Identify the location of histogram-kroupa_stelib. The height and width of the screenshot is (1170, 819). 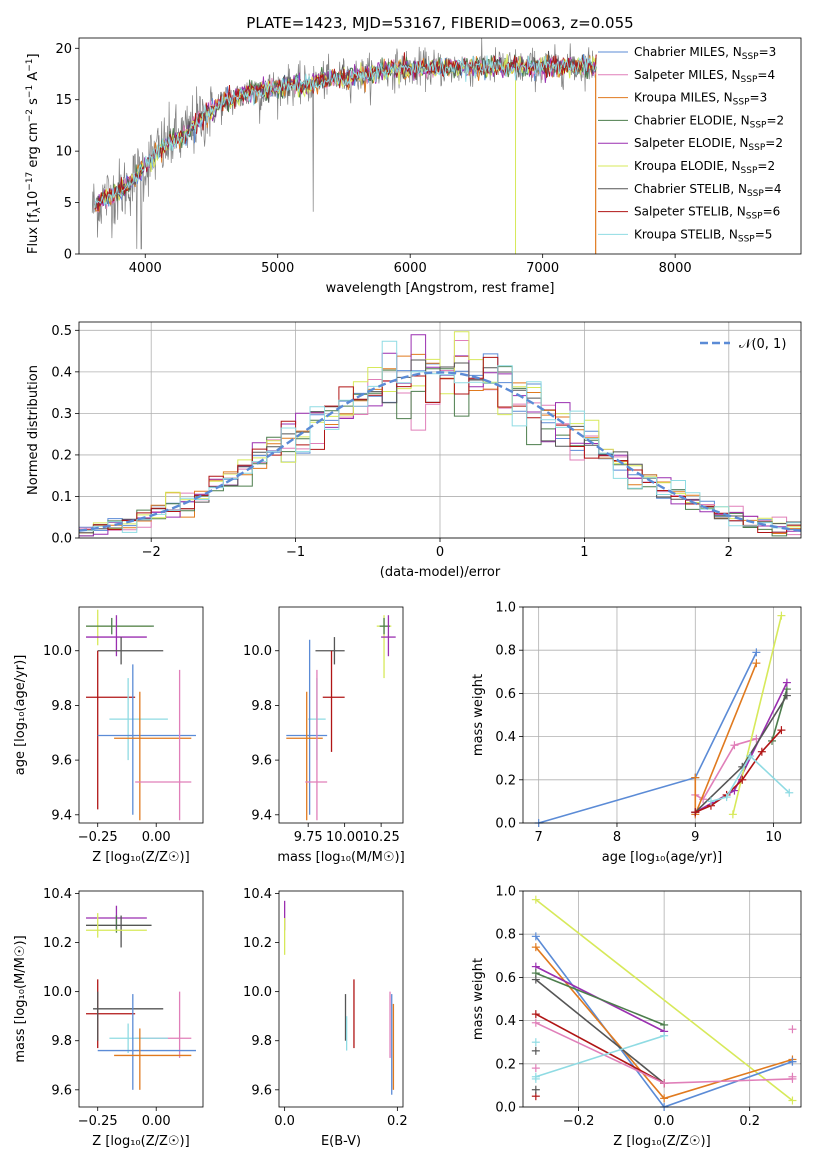
(440, 436).